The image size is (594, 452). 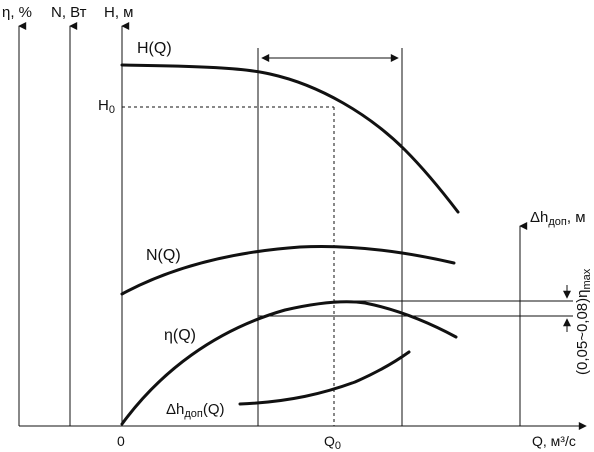 I want to click on origin-label: 0, so click(x=121, y=441).